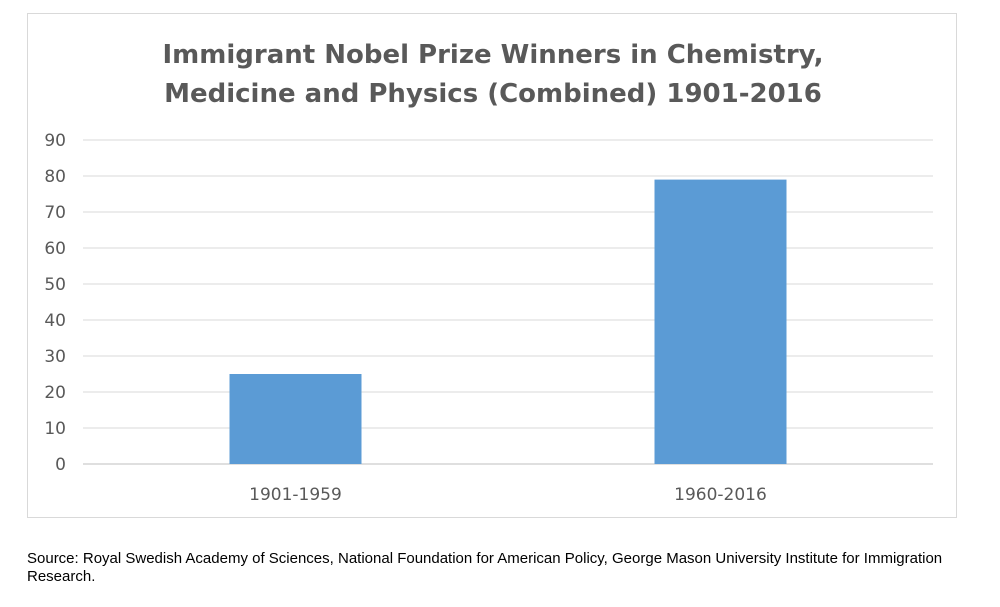 The height and width of the screenshot is (607, 1000). I want to click on y-tick-label: 40, so click(55, 321).